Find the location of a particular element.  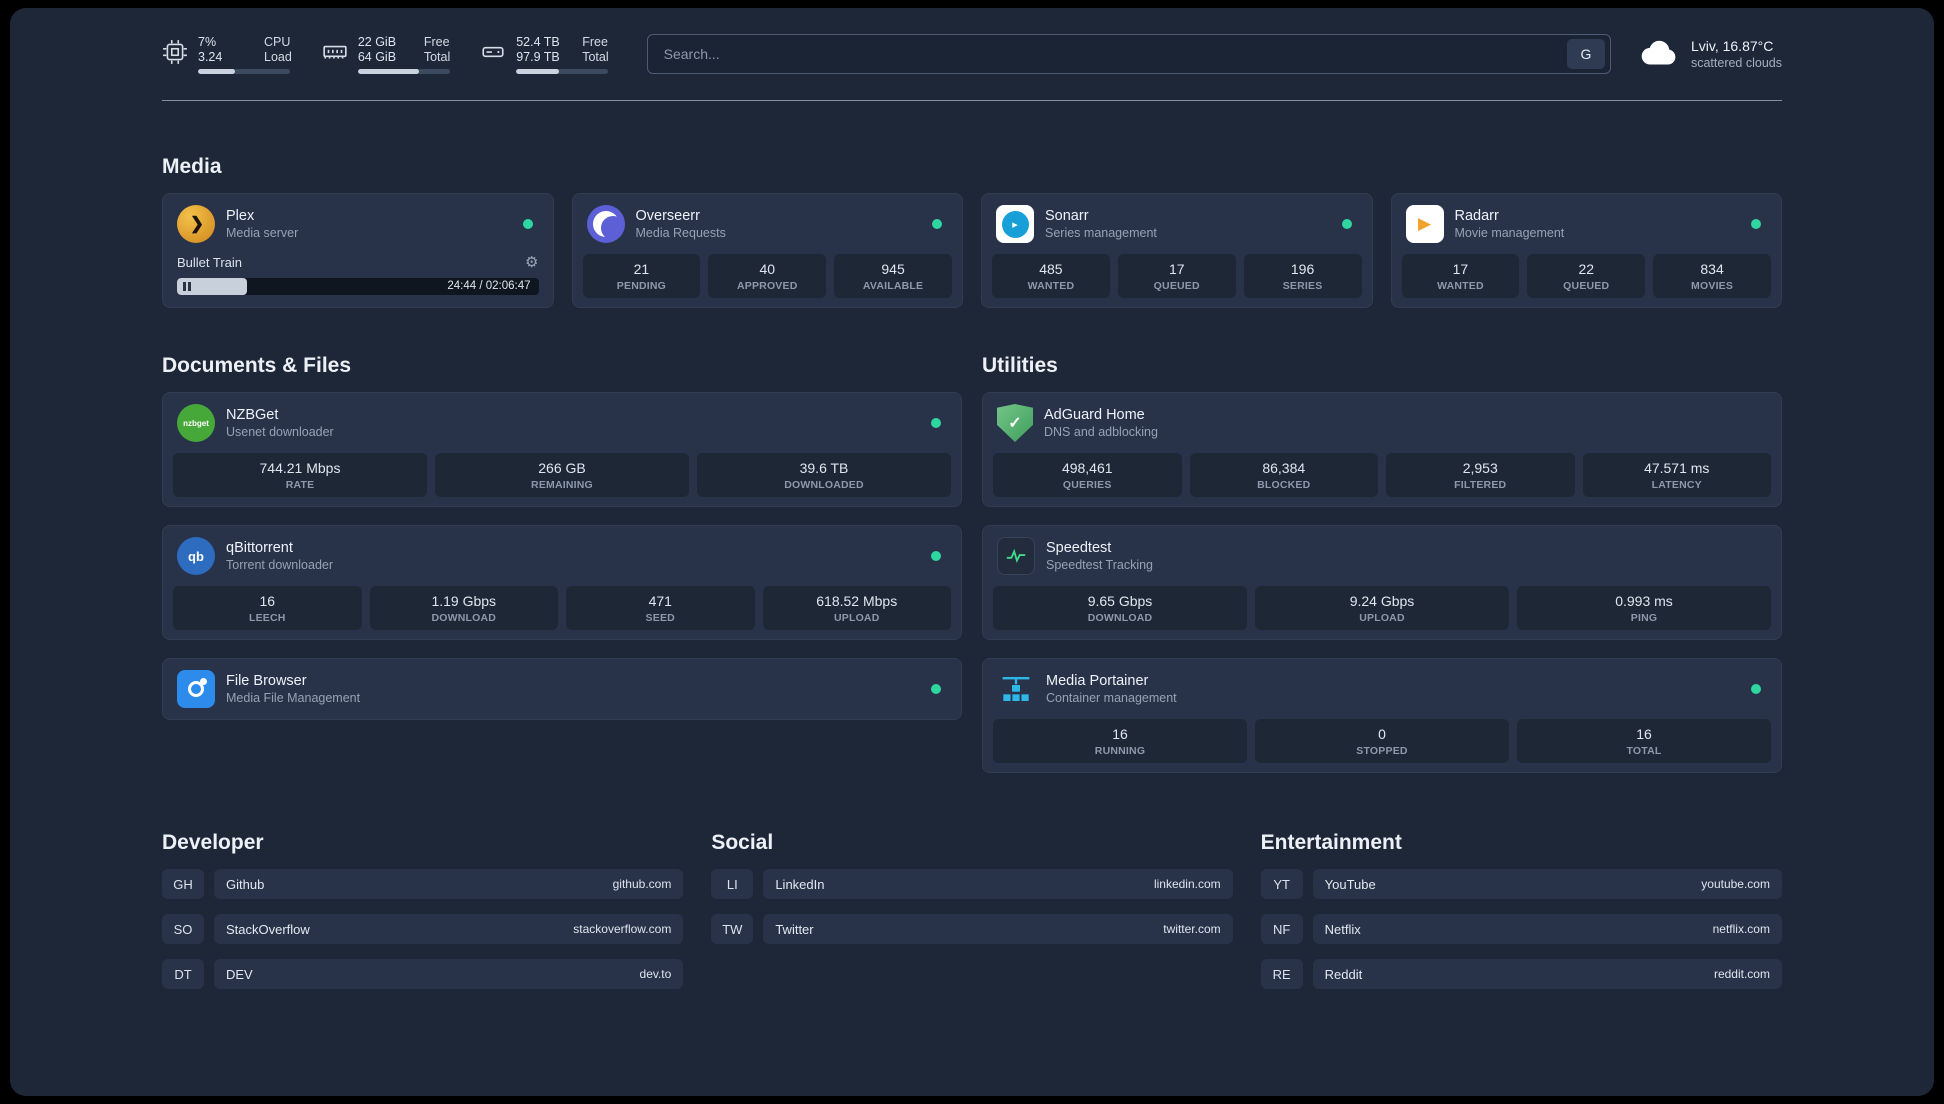

service-card-plex: ❯ Plex Media server Bullet Train ⚙ is located at coordinates (358, 250).